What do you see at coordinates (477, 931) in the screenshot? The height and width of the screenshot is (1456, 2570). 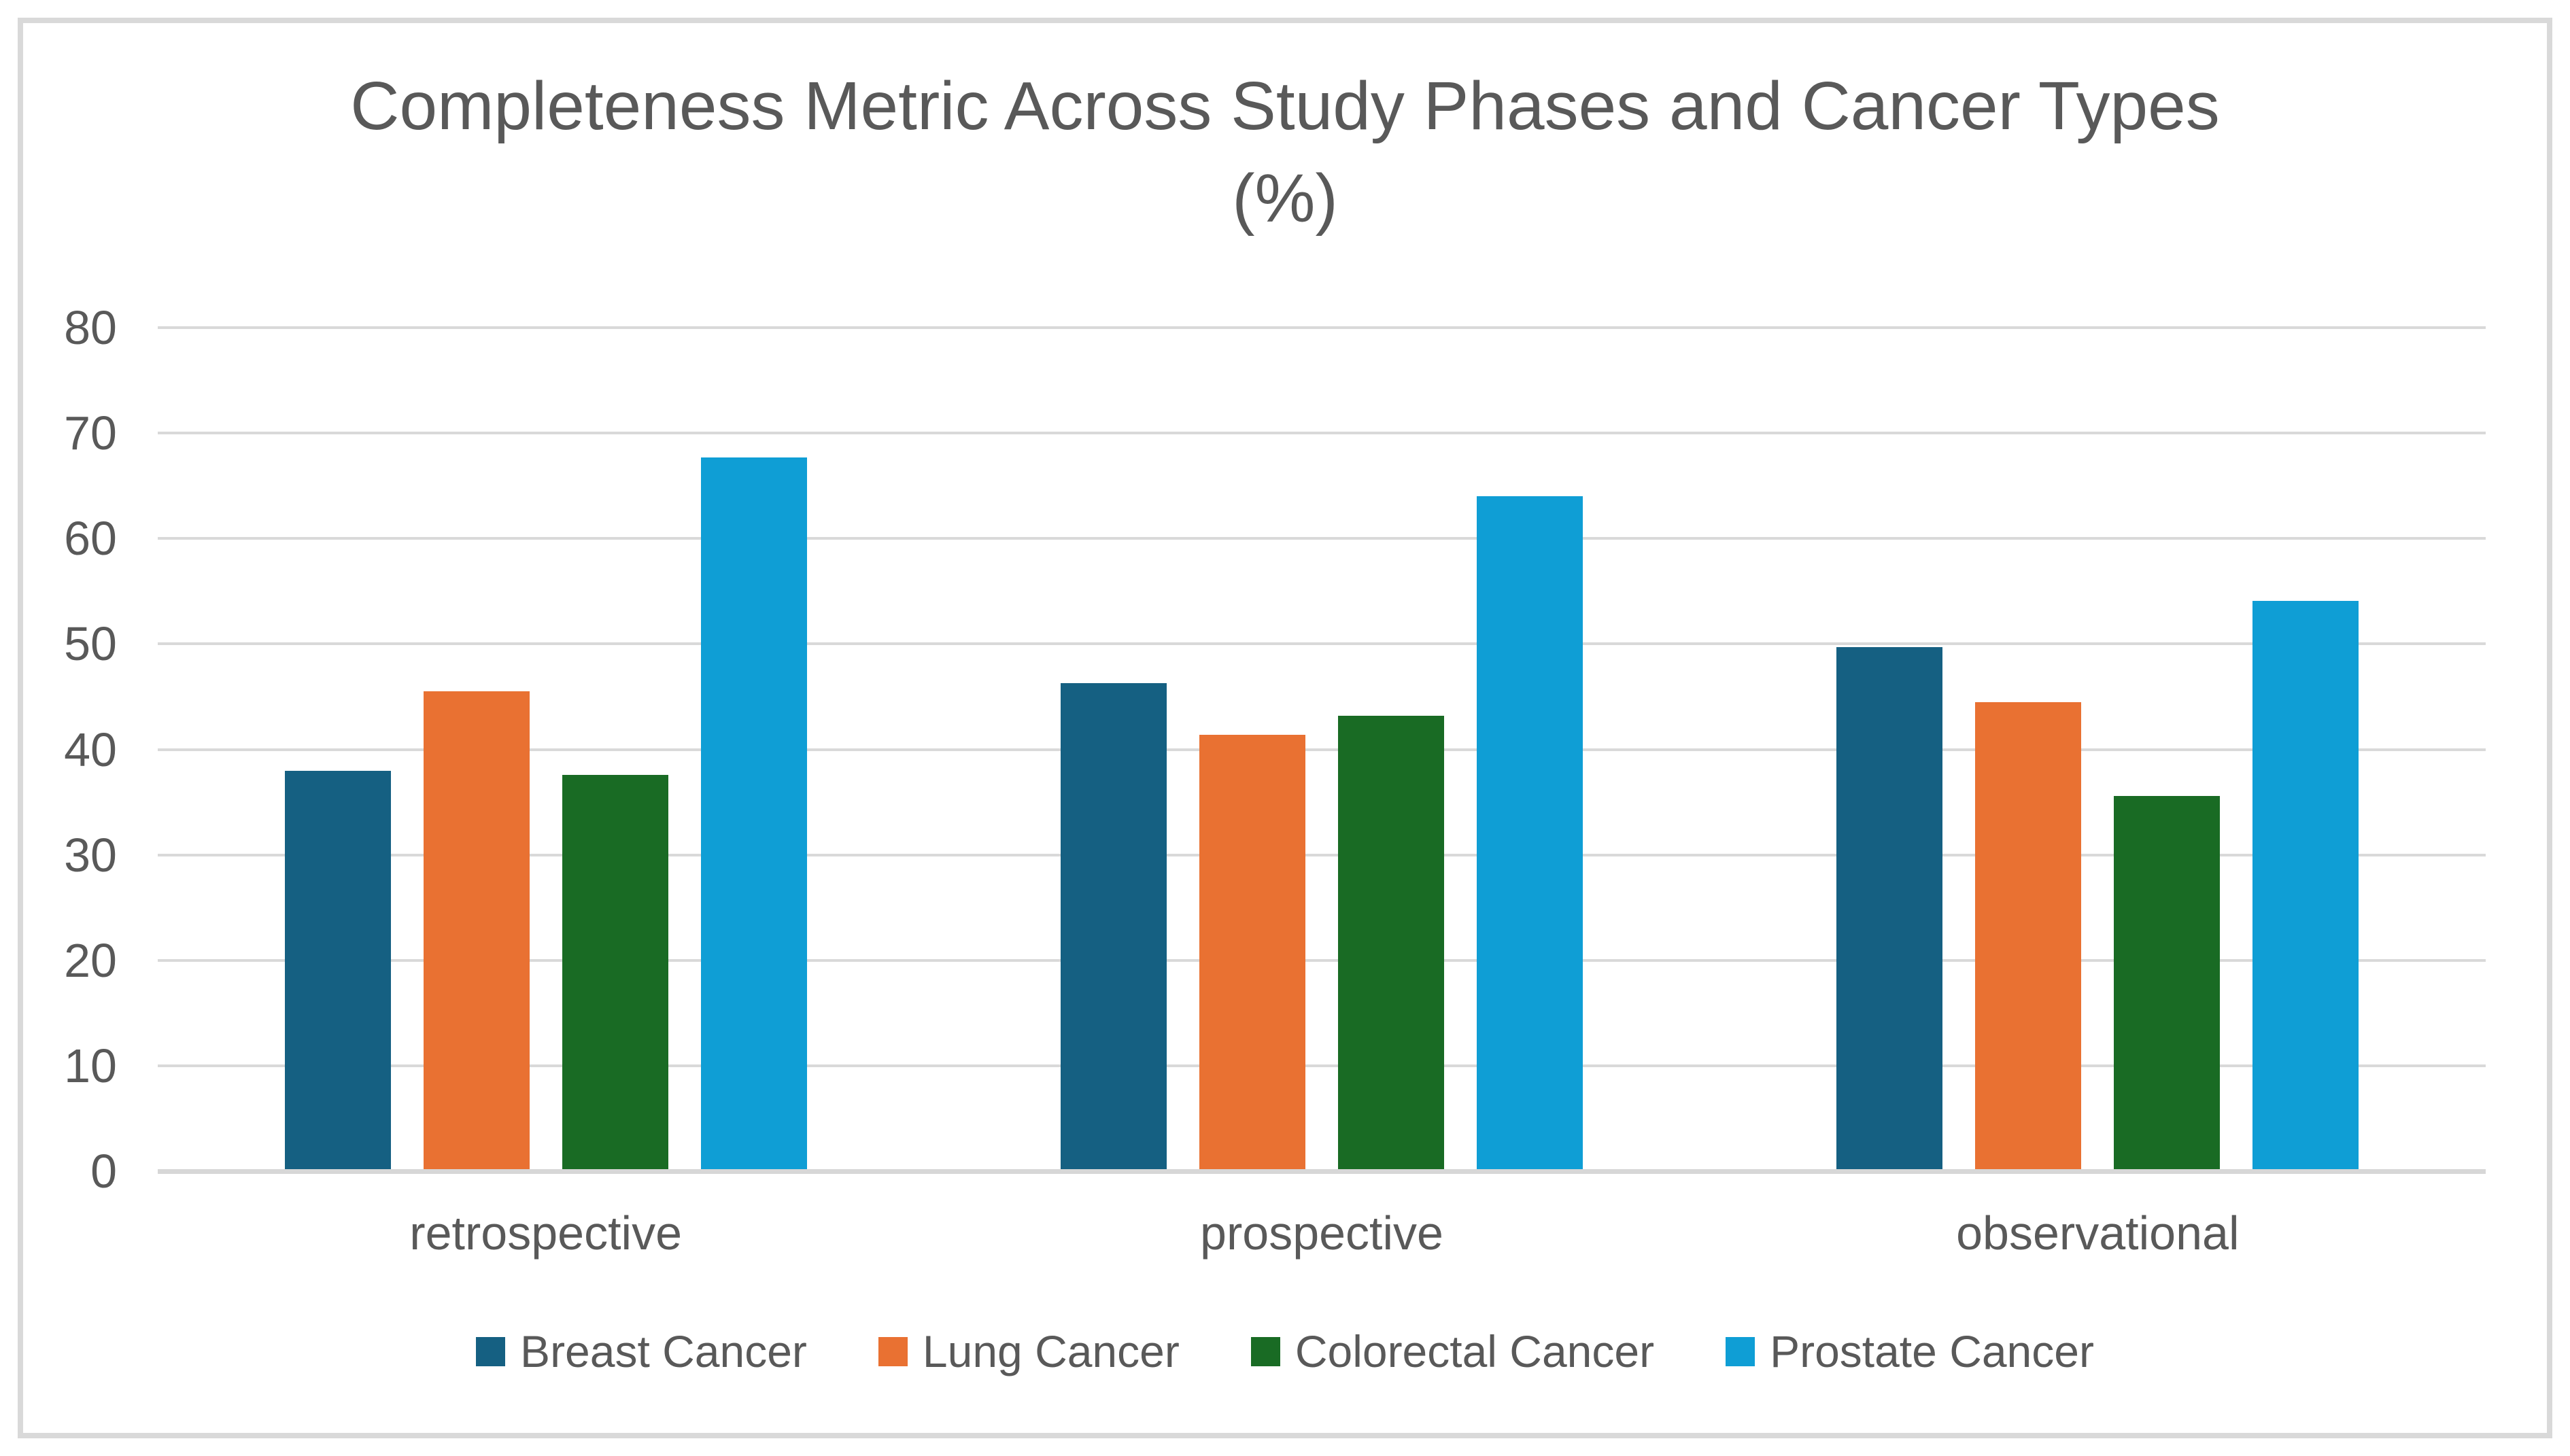 I see `bar-lung-cancer-retrospective` at bounding box center [477, 931].